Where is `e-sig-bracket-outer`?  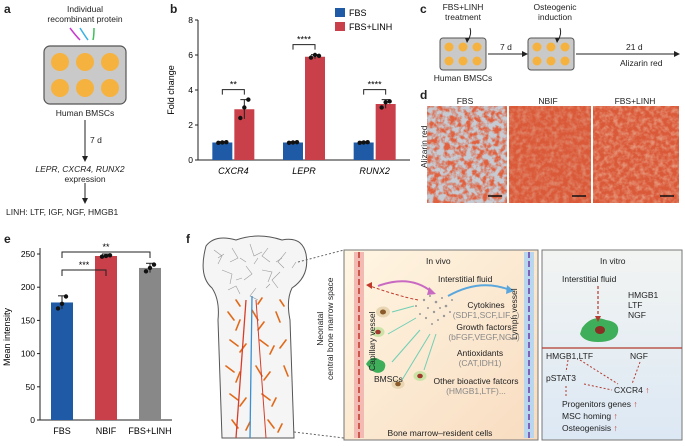 e-sig-bracket-outer is located at coordinates (106, 254).